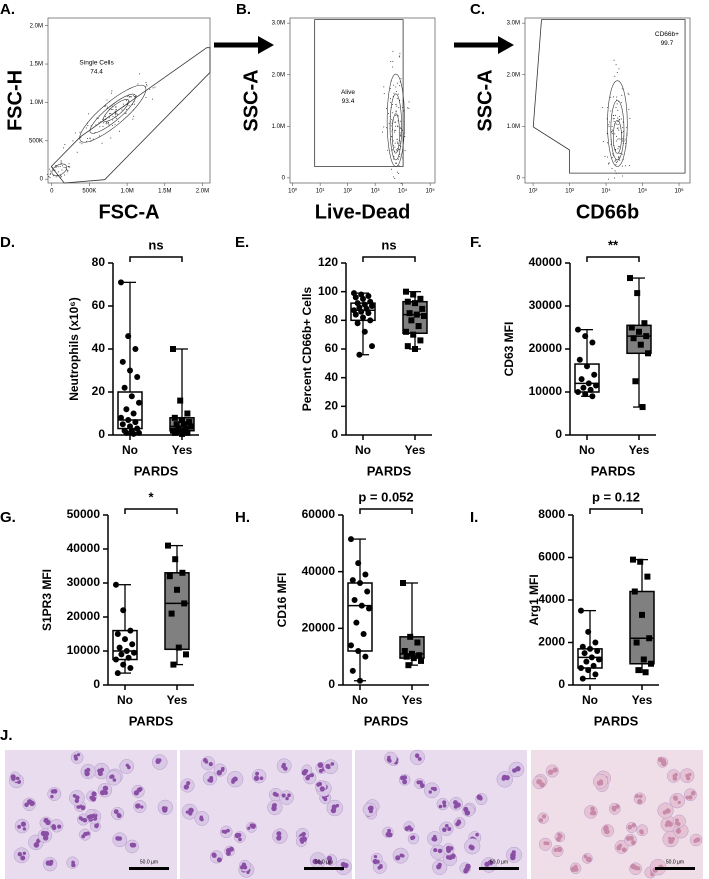 The width and height of the screenshot is (709, 879). I want to click on plot-frame, so click(129, 100).